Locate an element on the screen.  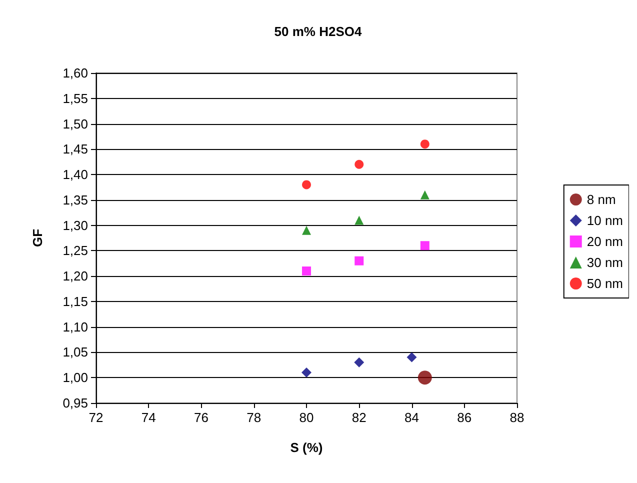
y-tick-label: 1,60 is located at coordinates (75, 73).